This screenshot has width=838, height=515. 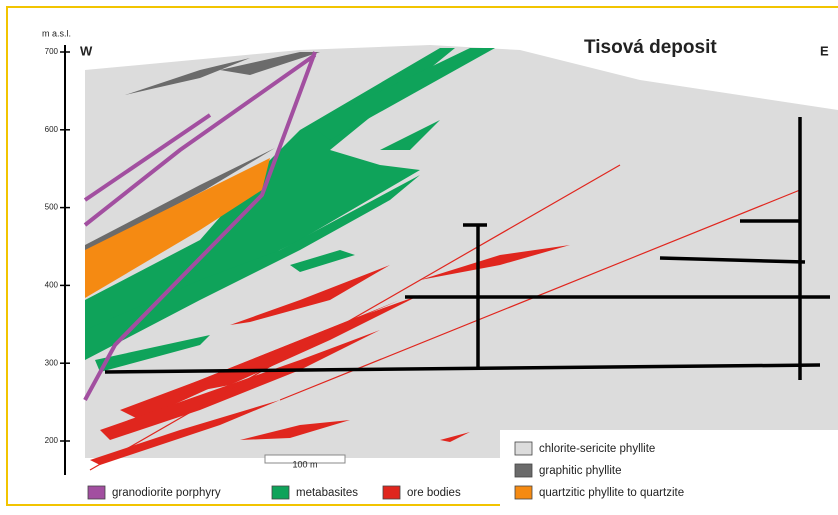 I want to click on legend-label: chlorite-sericite phyllite, so click(x=597, y=449).